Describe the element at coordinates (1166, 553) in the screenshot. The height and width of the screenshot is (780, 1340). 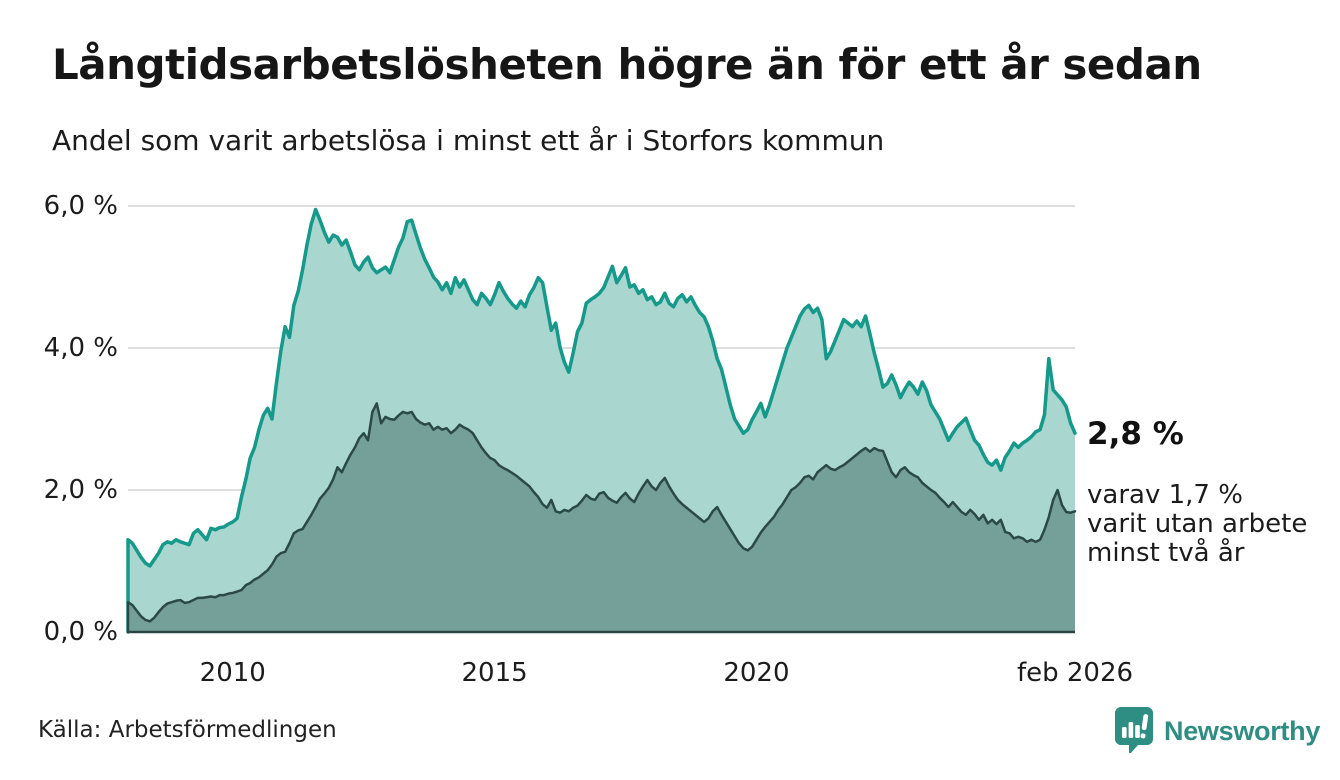
I see `annotation-line: minst två år` at that location.